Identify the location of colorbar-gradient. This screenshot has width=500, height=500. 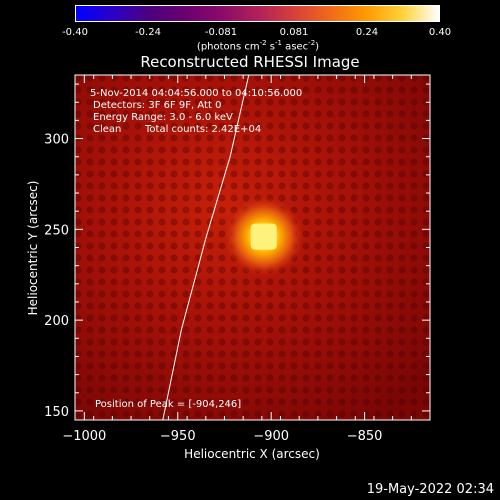
(257, 13).